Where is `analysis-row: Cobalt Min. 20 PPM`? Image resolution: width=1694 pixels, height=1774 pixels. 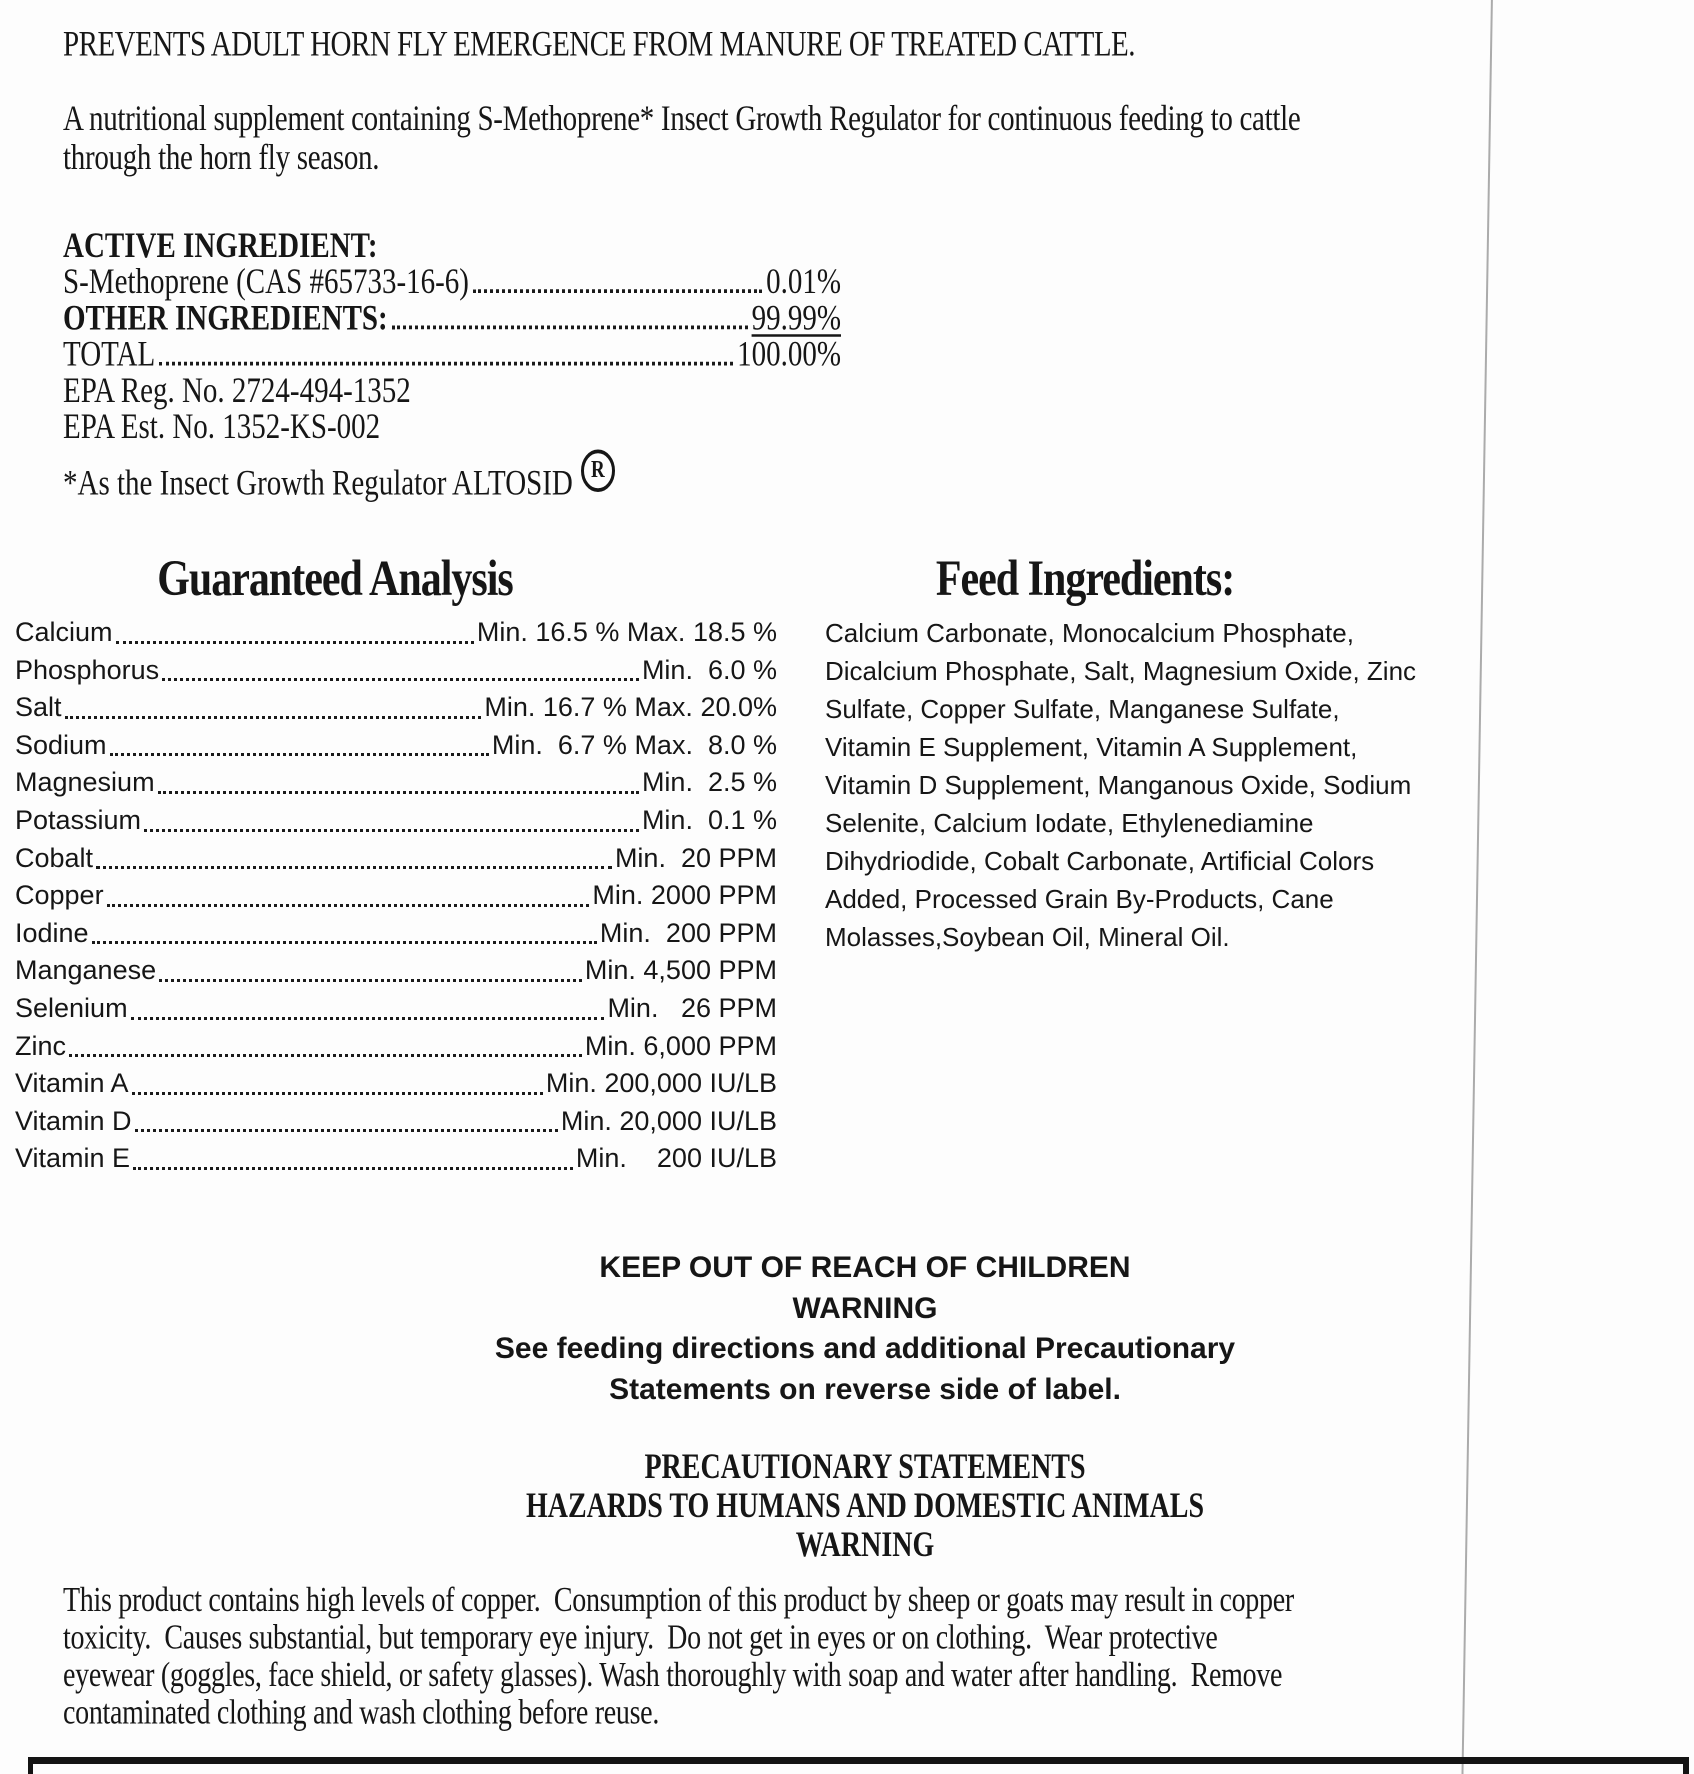
analysis-row: Cobalt Min. 20 PPM is located at coordinates (396, 859).